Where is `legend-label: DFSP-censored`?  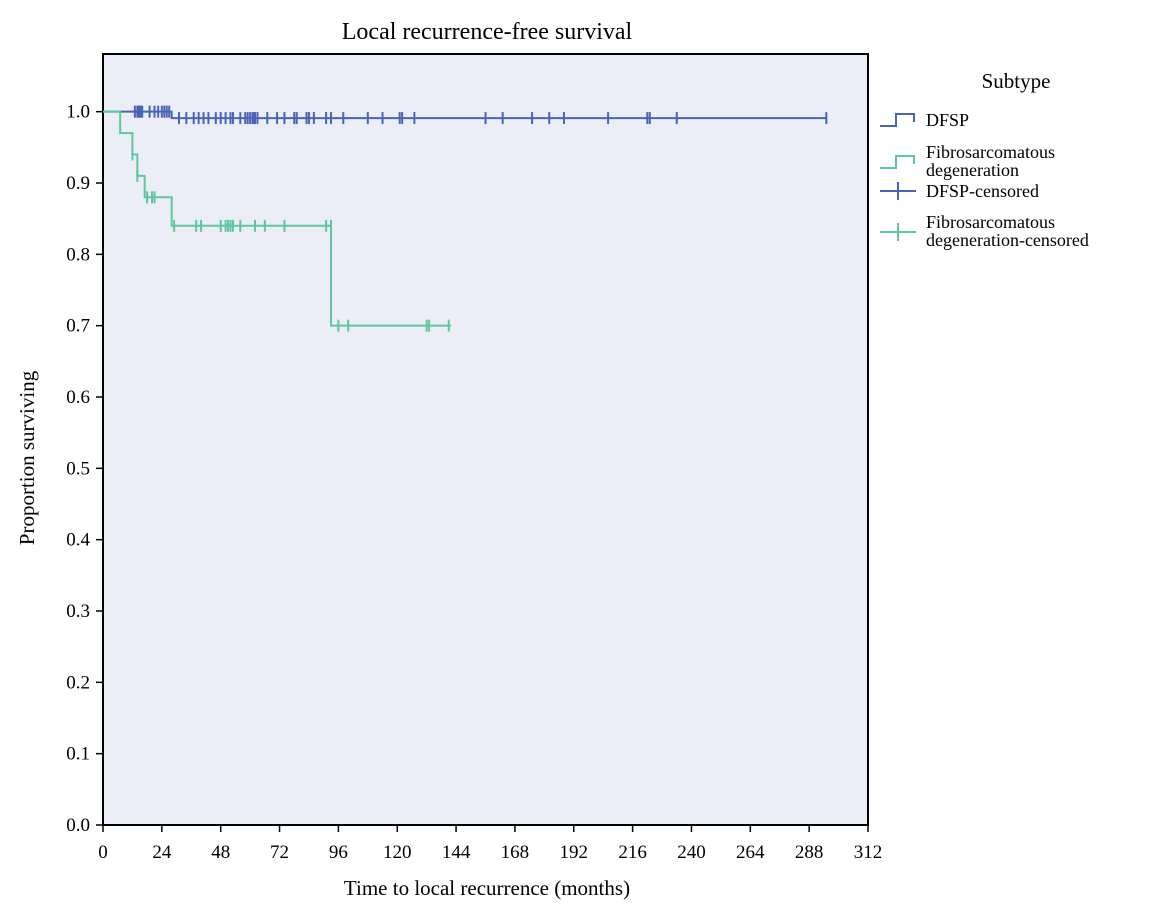 legend-label: DFSP-censored is located at coordinates (982, 191).